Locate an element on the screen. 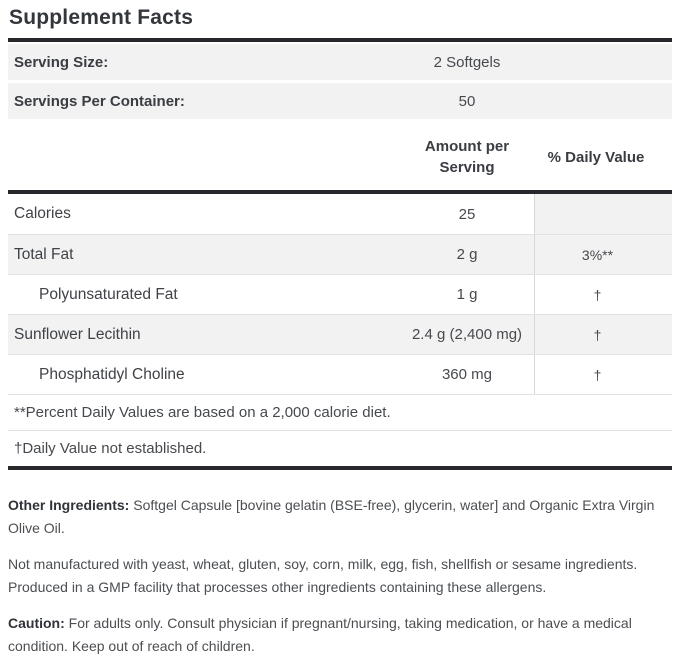 The image size is (688, 664). divider-bottom is located at coordinates (340, 468).